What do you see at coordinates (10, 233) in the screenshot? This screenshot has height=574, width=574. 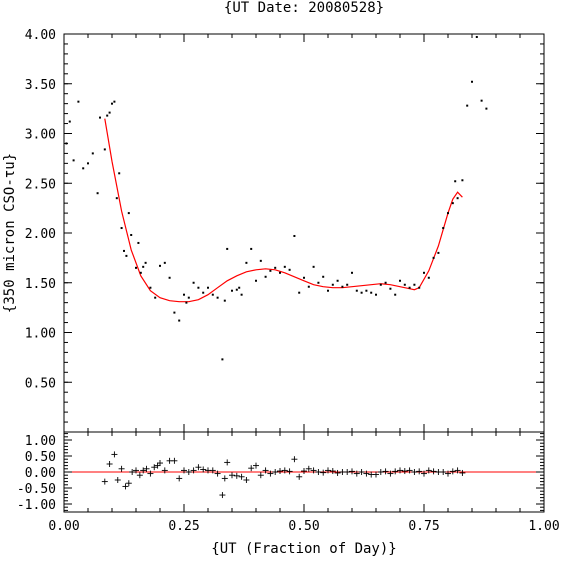 I see `y-axis-label: {350 micron CSO-τu}` at bounding box center [10, 233].